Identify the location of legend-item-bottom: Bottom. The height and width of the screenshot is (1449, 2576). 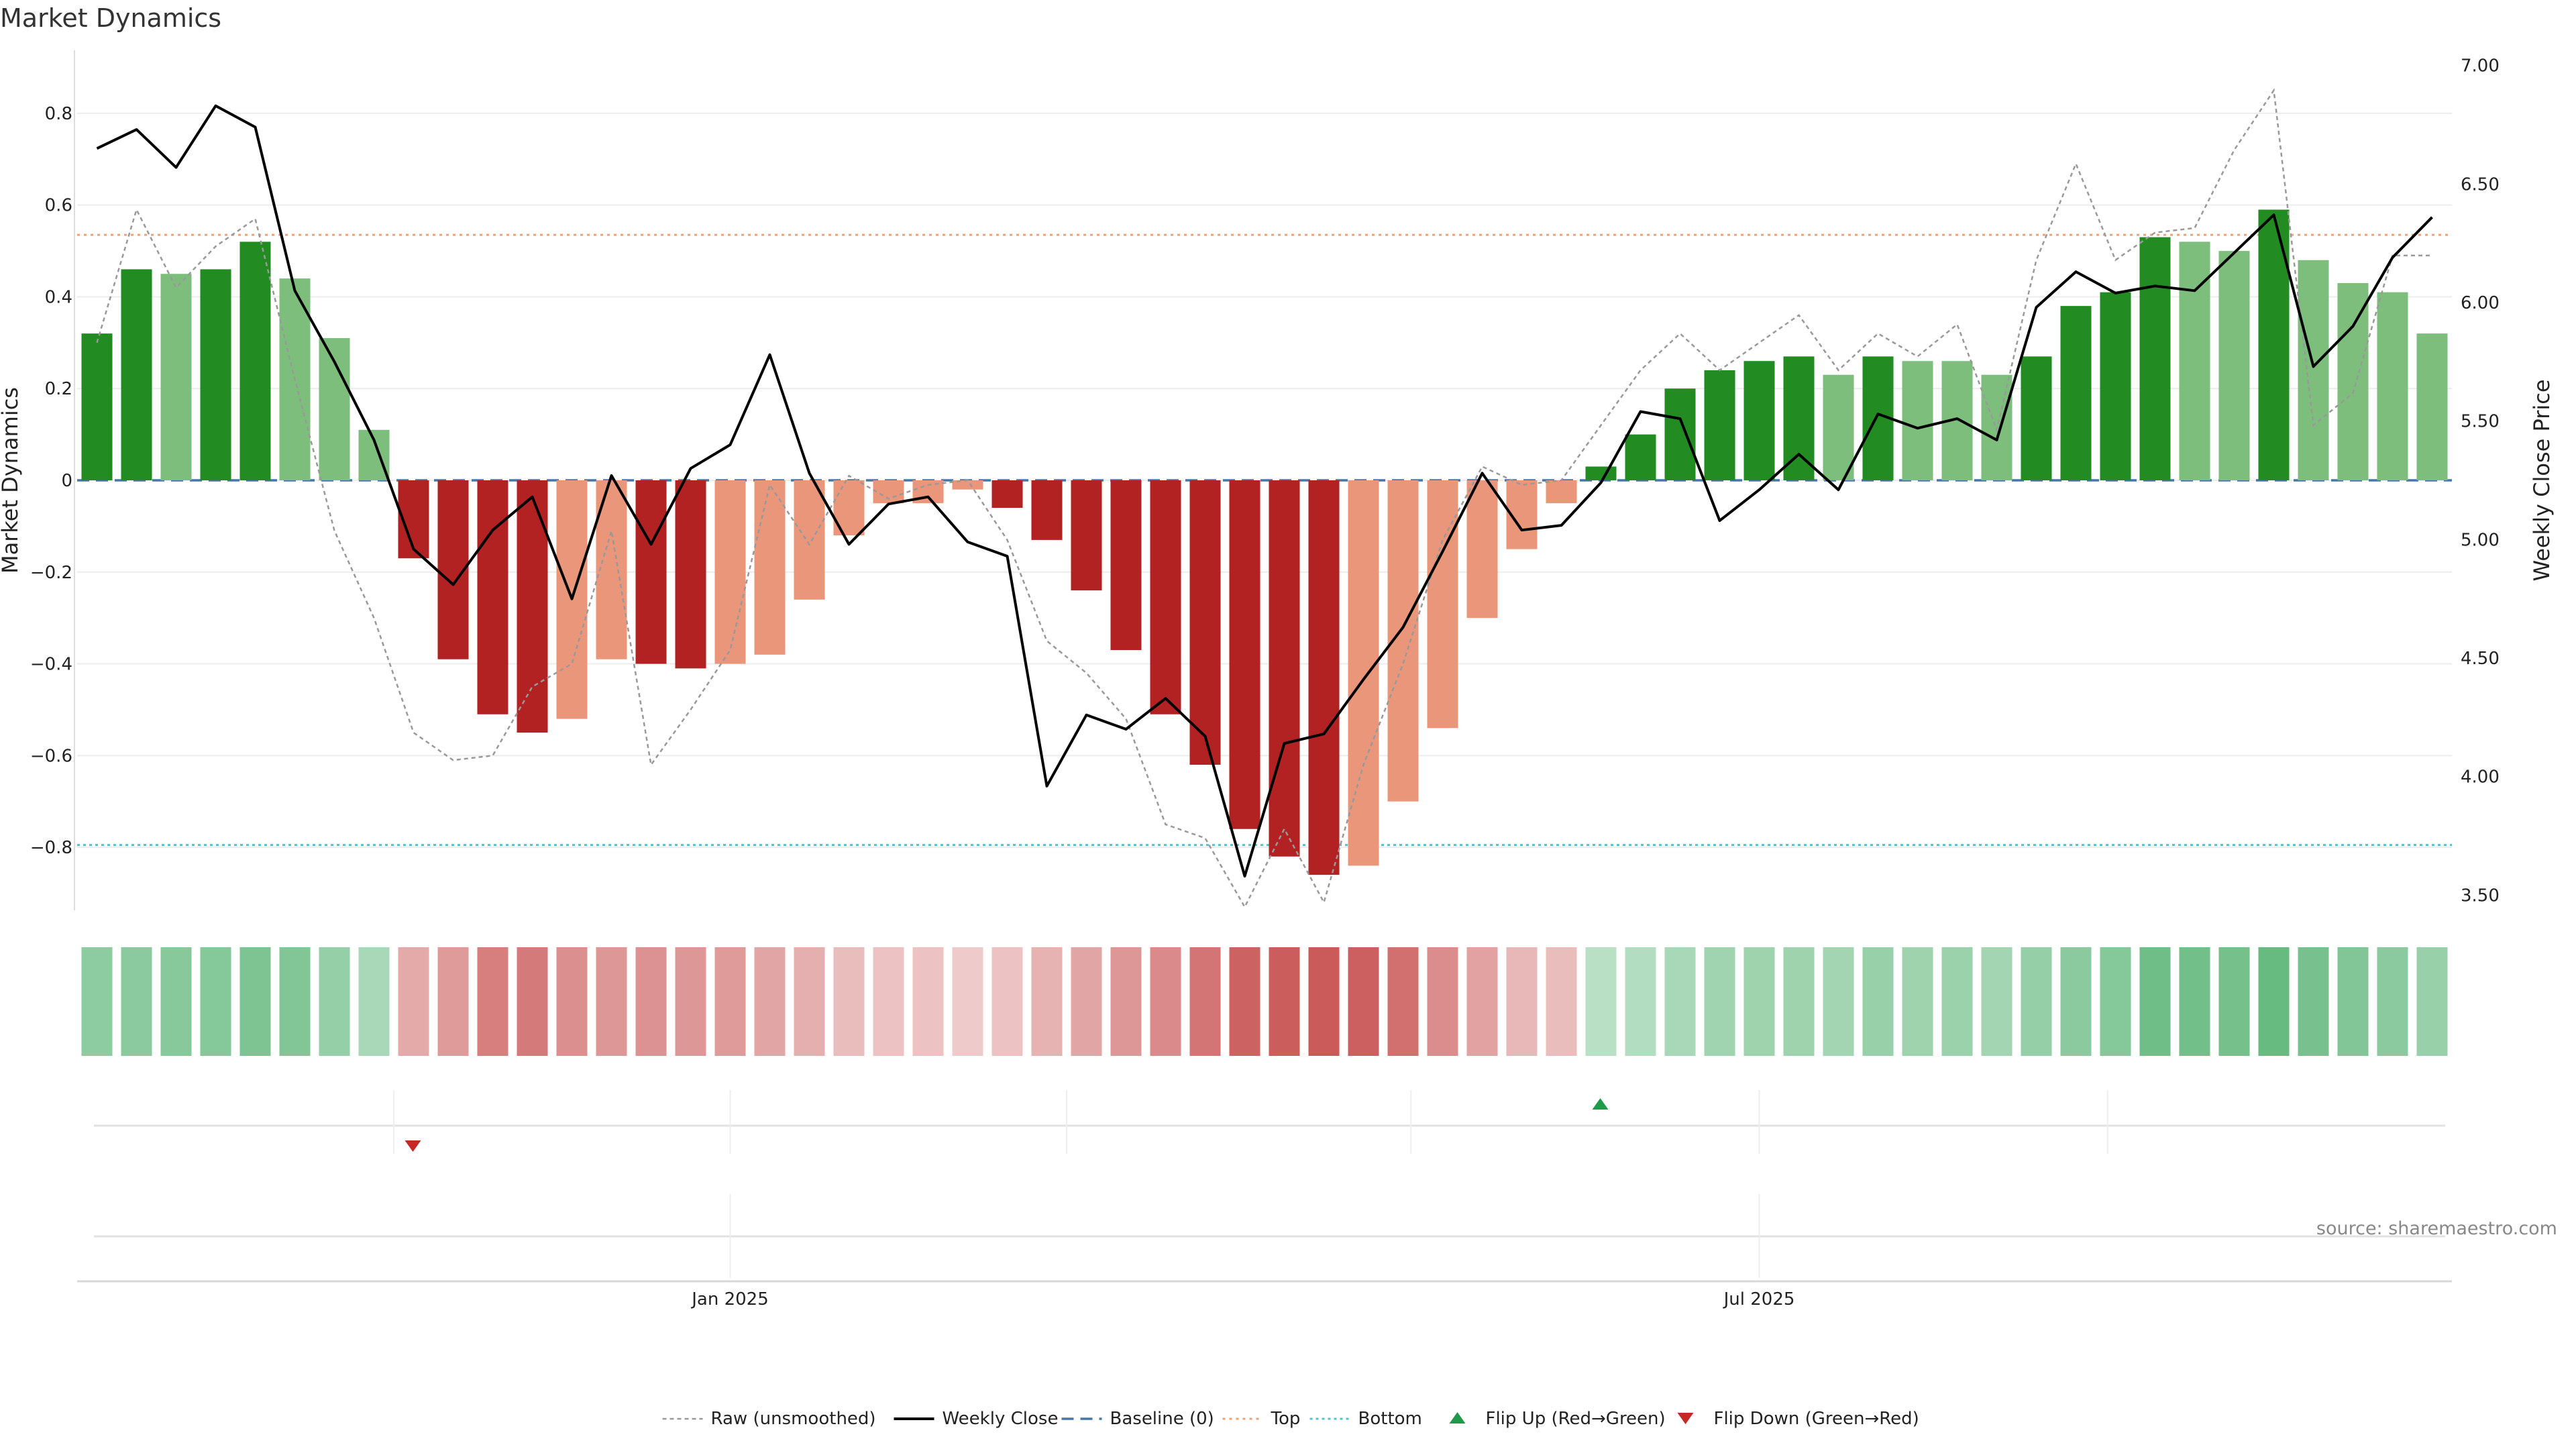
(1365, 1419).